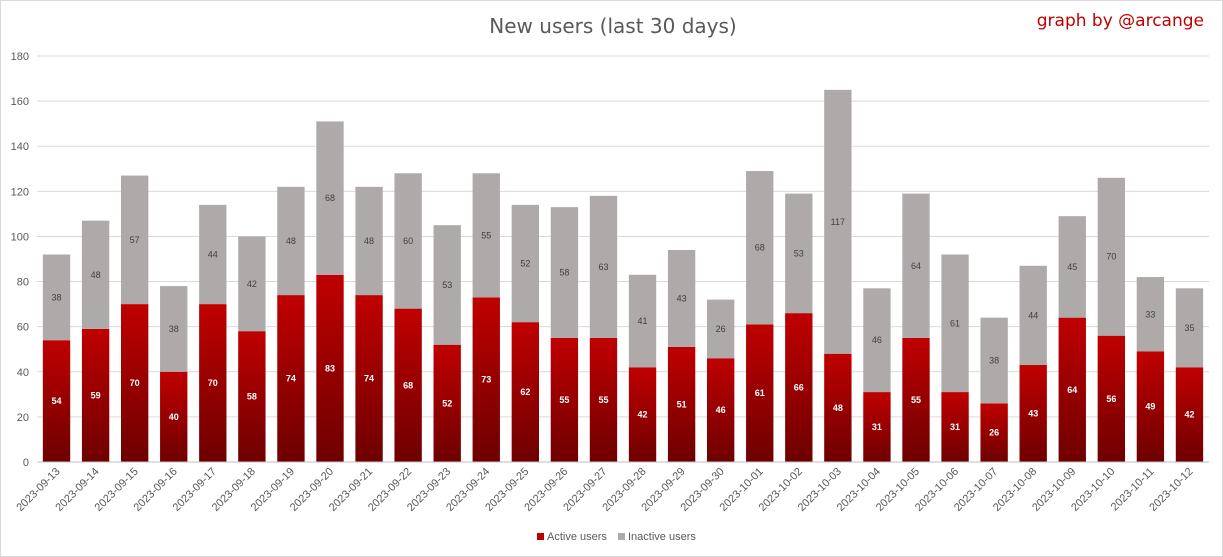  Describe the element at coordinates (682, 404) in the screenshot. I see `data-label-active: 51` at that location.